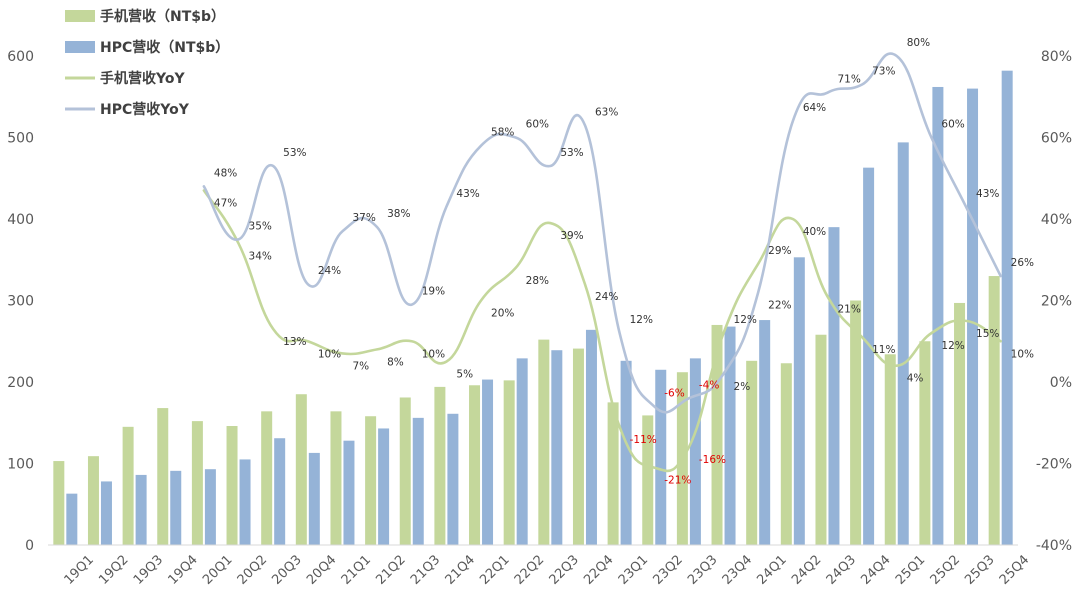 The image size is (1080, 614). I want to click on legend-label: 手机营收（NT$b）, so click(162, 16).